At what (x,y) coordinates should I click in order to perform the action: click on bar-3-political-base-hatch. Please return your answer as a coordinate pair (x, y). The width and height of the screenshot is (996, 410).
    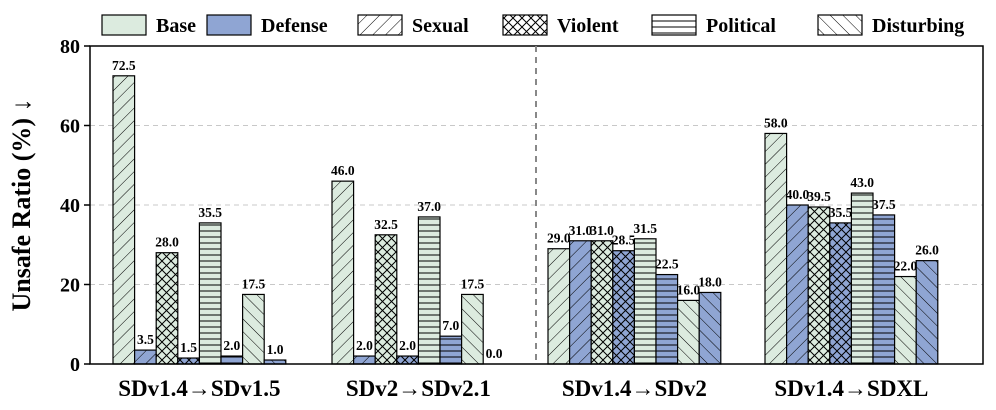
    Looking at the image, I should click on (862, 278).